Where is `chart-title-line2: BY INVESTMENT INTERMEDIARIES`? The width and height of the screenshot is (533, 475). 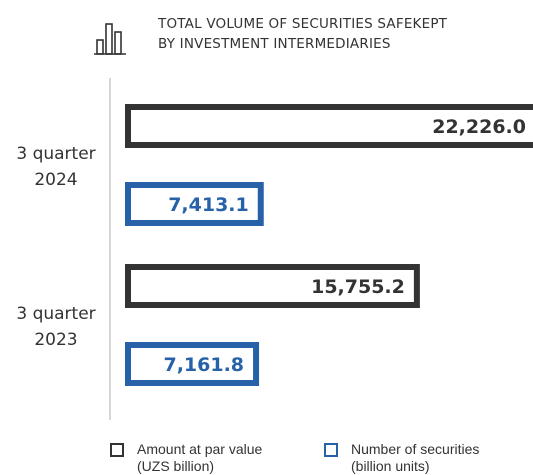
chart-title-line2: BY INVESTMENT INTERMEDIARIES is located at coordinates (274, 44).